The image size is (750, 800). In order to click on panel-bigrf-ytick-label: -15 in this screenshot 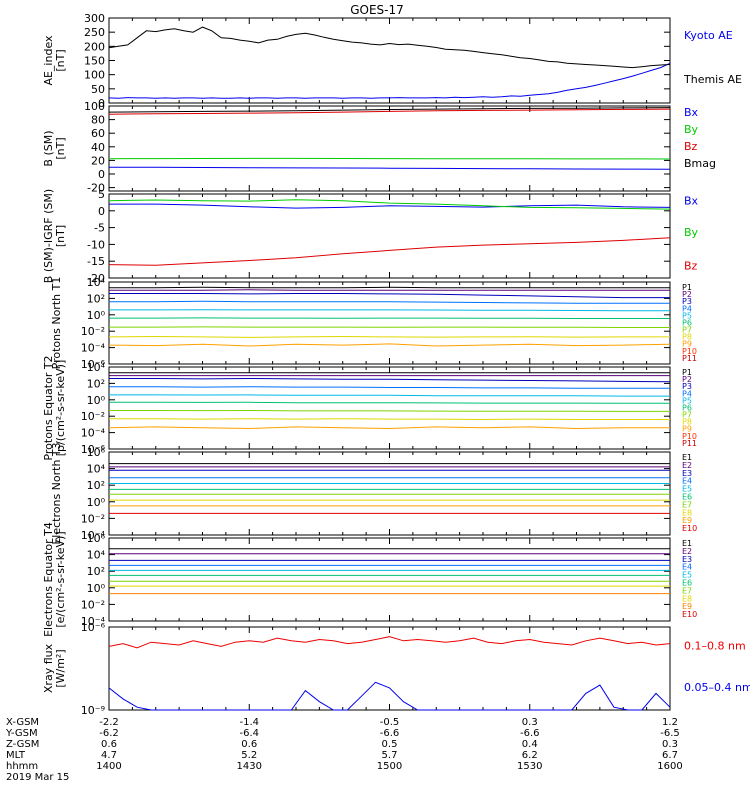, I will do `click(96, 261)`.